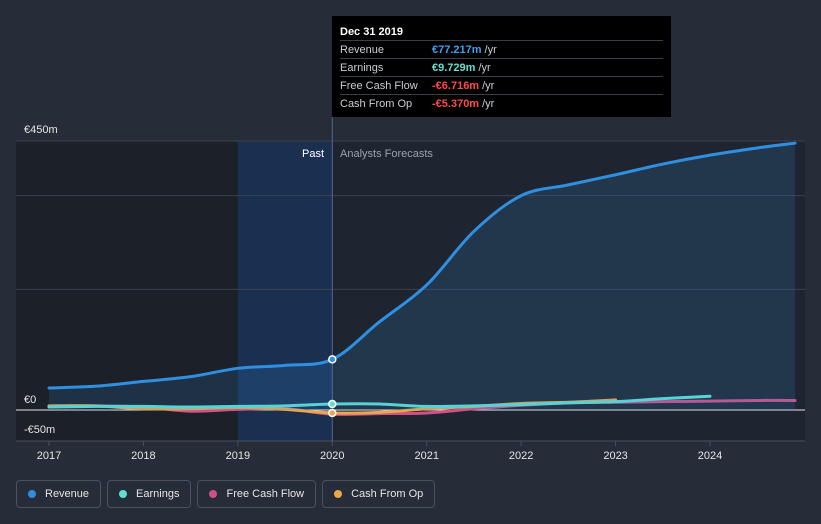  Describe the element at coordinates (362, 49) in the screenshot. I see `tooltip-key: Revenue` at that location.